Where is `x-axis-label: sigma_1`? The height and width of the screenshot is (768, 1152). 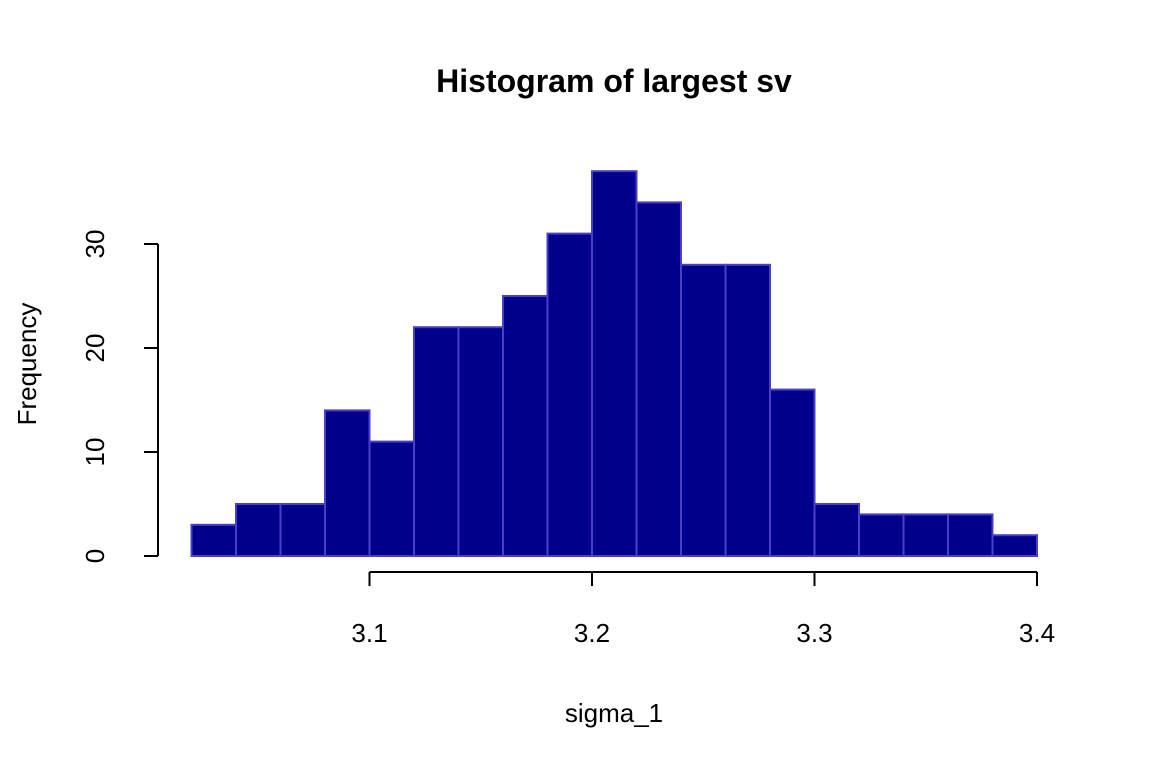
x-axis-label: sigma_1 is located at coordinates (614, 713).